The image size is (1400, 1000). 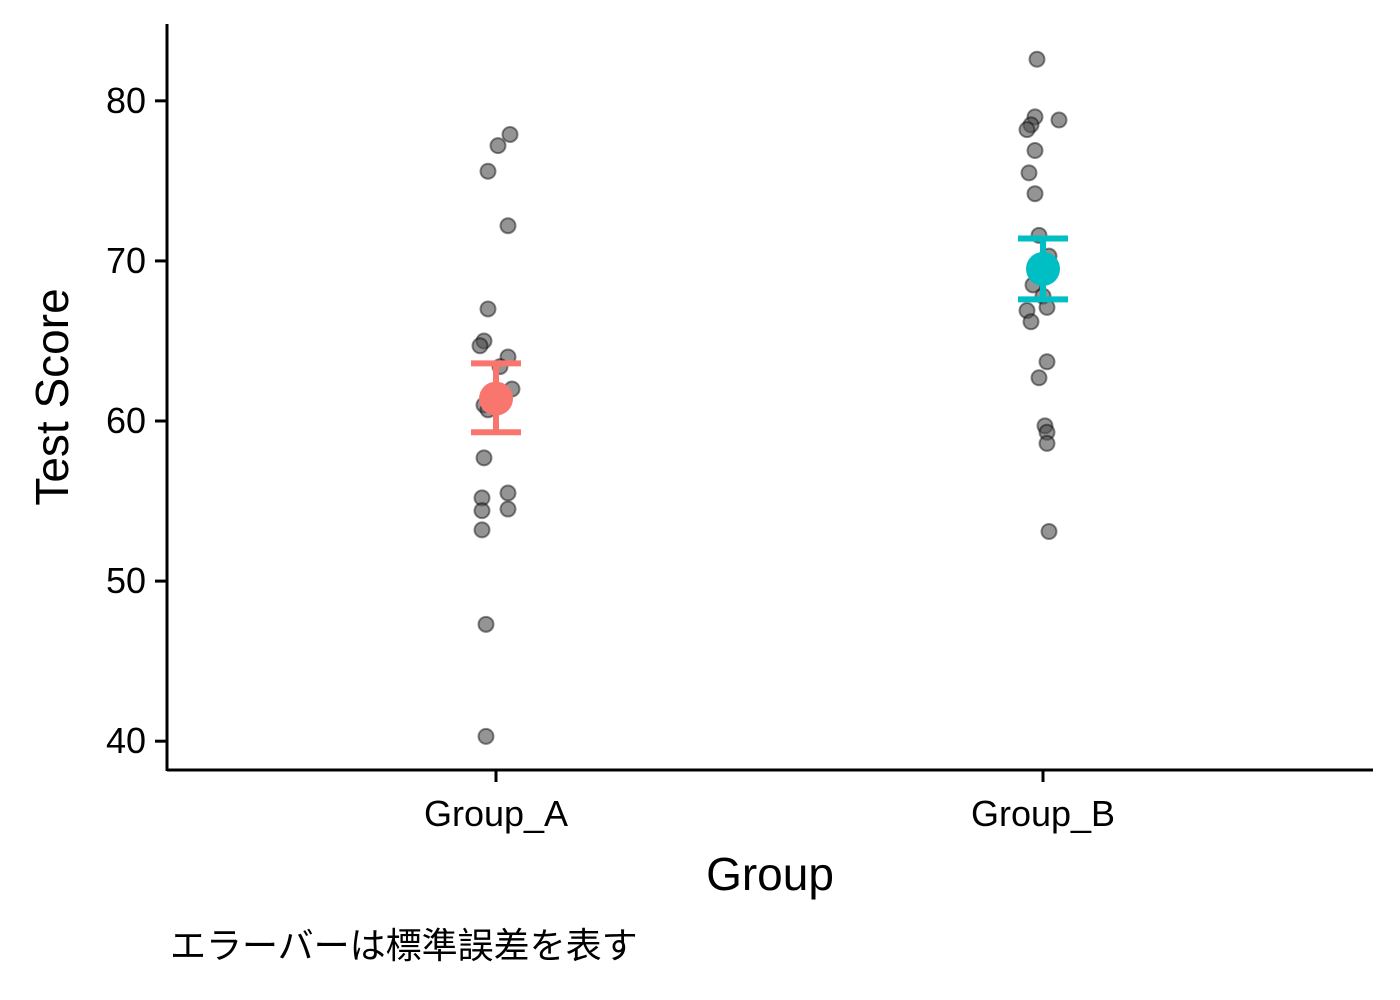 I want to click on y-ticks: 40 50 60 70 80, so click(x=136, y=420).